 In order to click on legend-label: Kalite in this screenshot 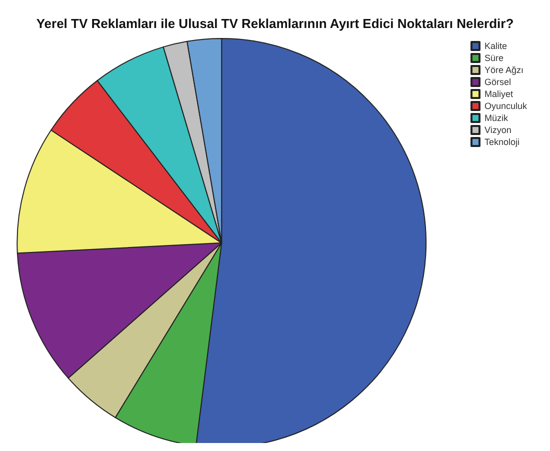, I will do `click(495, 46)`.